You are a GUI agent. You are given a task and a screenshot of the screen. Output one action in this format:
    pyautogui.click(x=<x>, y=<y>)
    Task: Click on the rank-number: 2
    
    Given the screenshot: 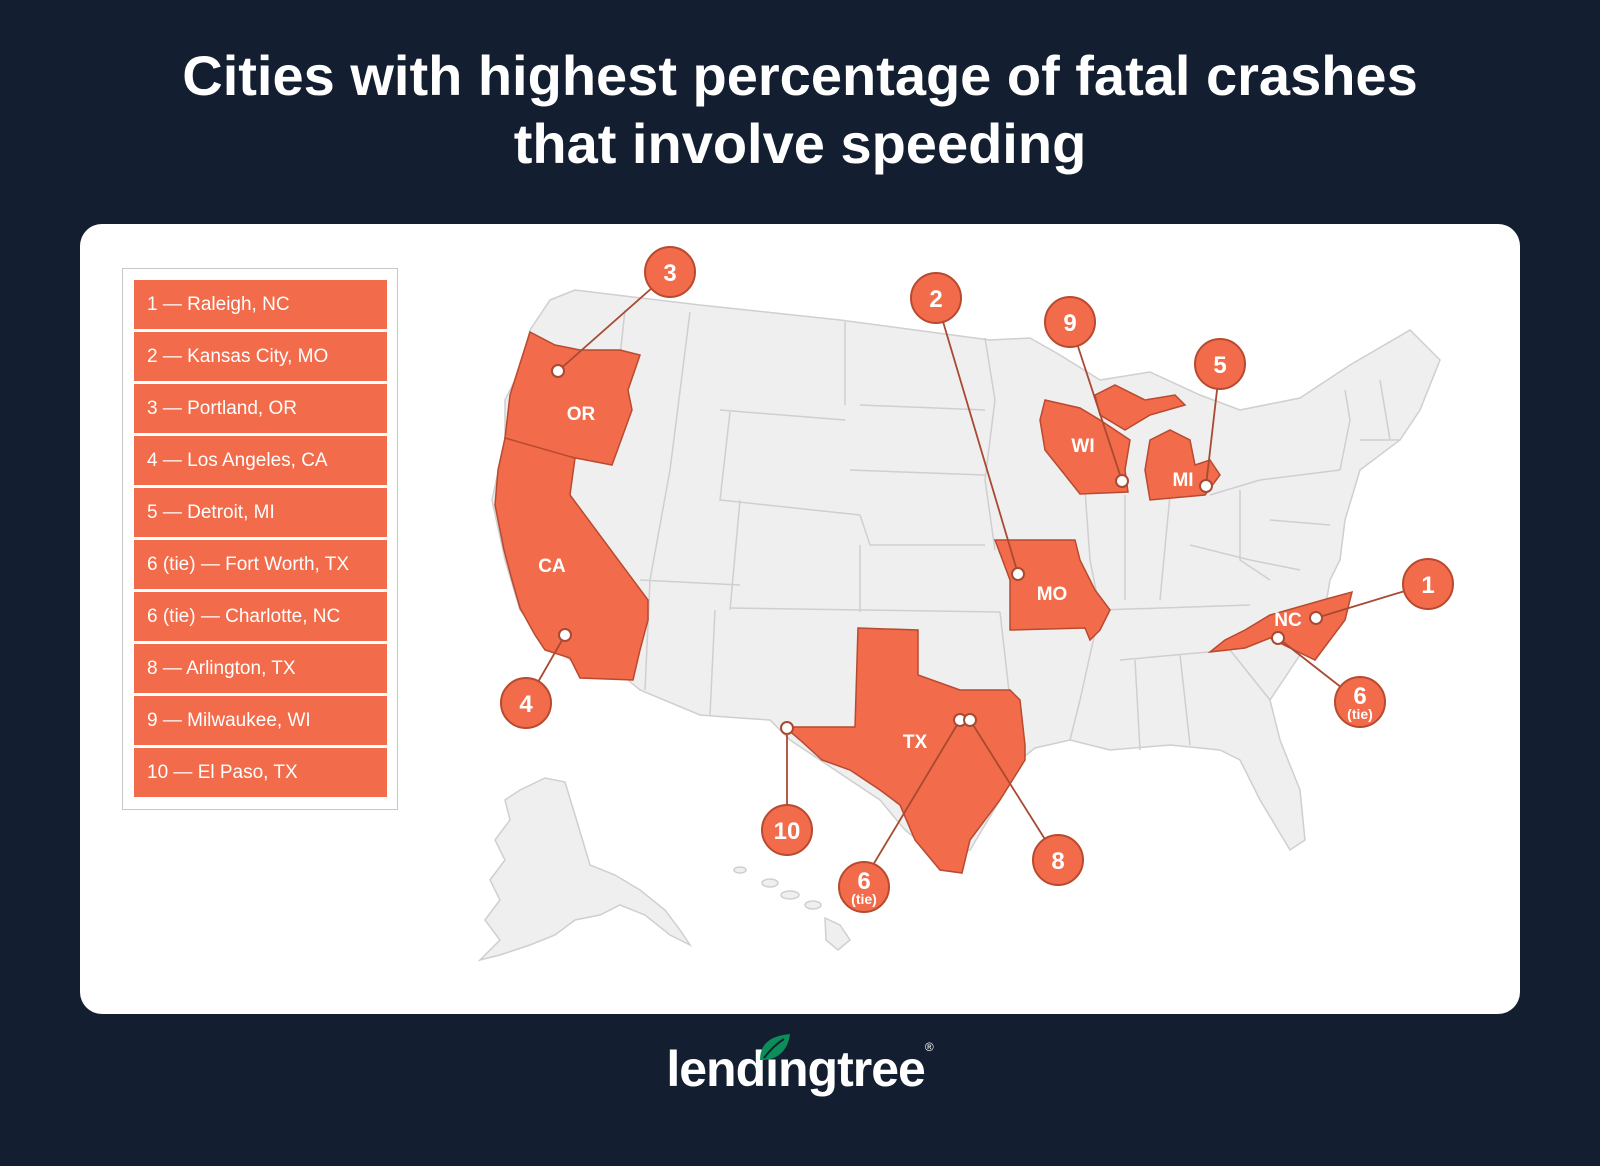 What is the action you would take?
    pyautogui.click(x=935, y=299)
    